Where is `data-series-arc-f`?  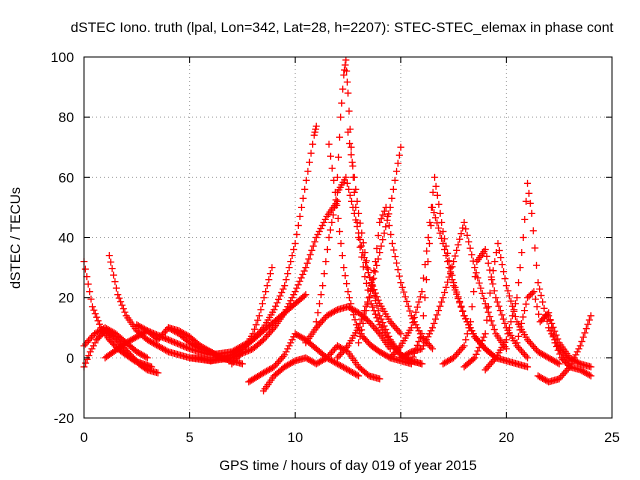 data-series-arc-f is located at coordinates (253, 243).